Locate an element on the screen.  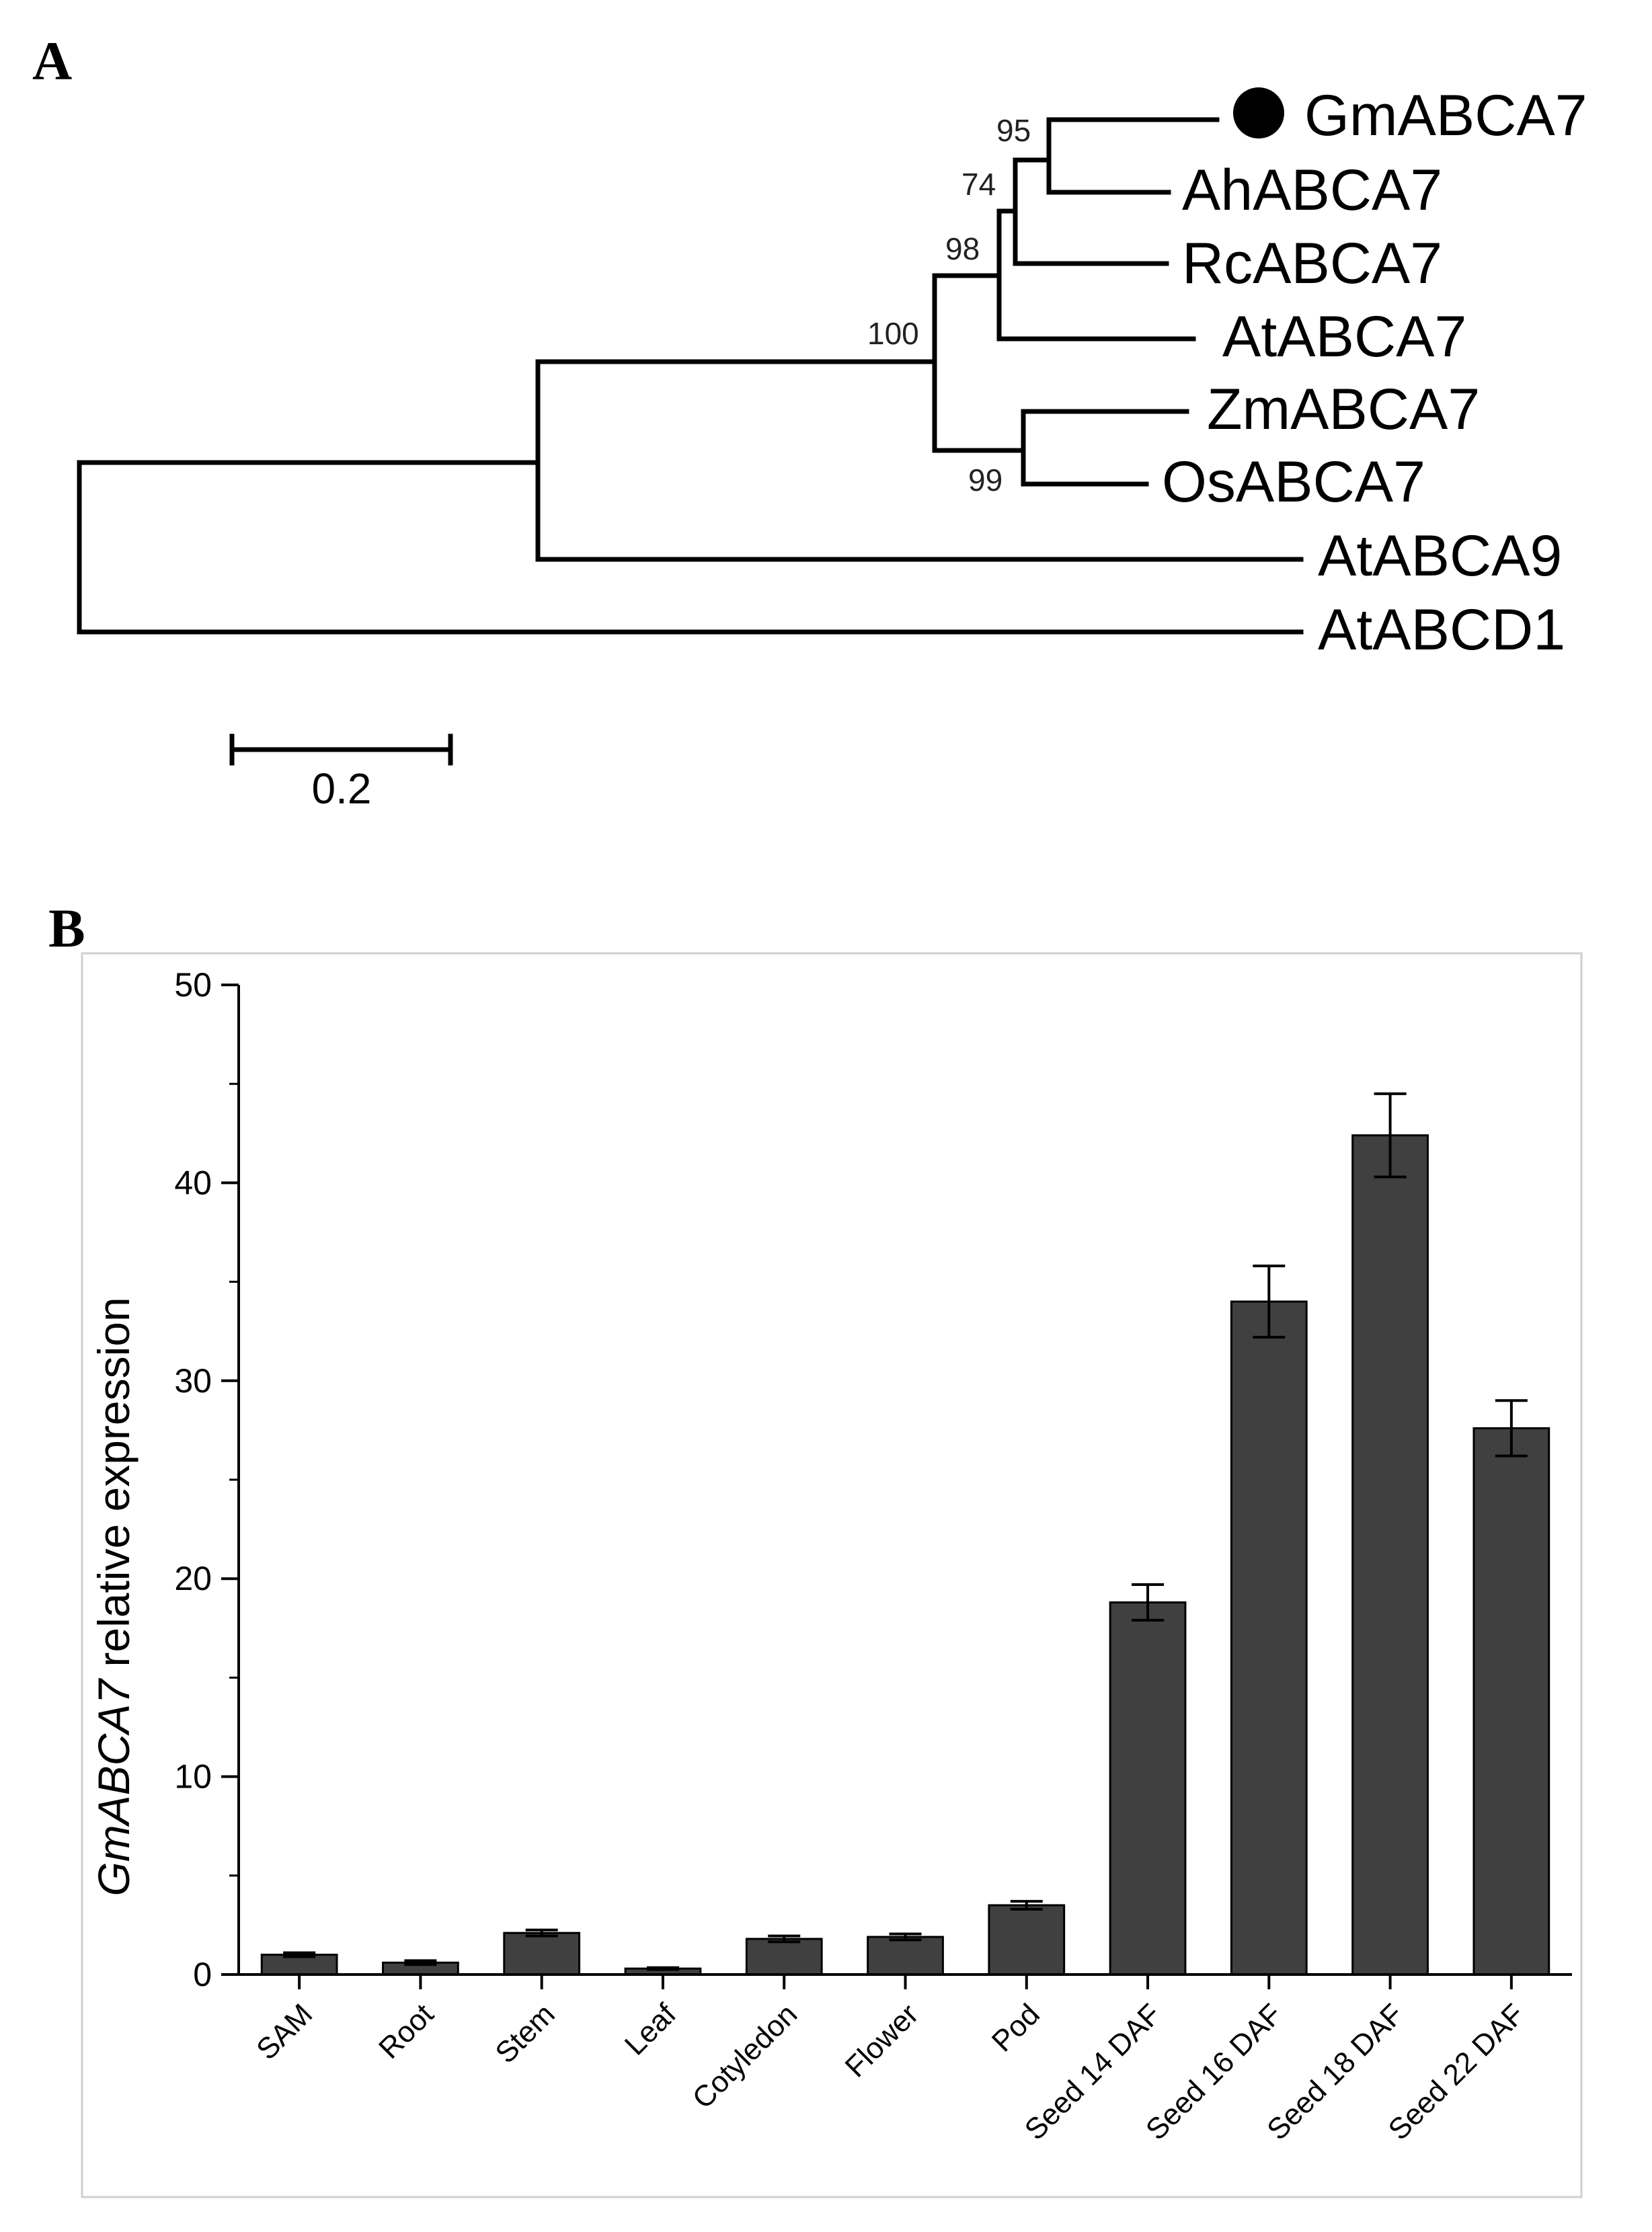
bootstrap-74: 74 is located at coordinates (978, 184).